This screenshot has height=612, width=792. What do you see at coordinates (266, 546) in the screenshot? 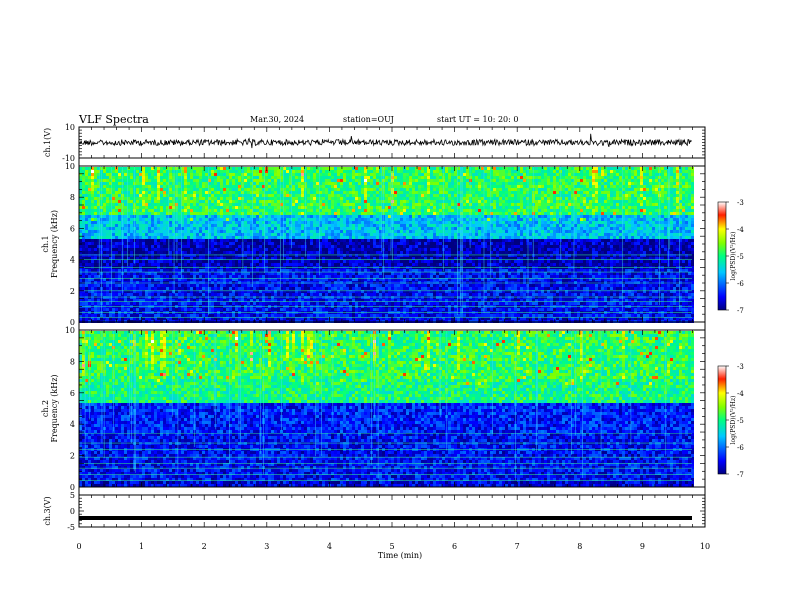
I see `x-tick-label-3: 3` at bounding box center [266, 546].